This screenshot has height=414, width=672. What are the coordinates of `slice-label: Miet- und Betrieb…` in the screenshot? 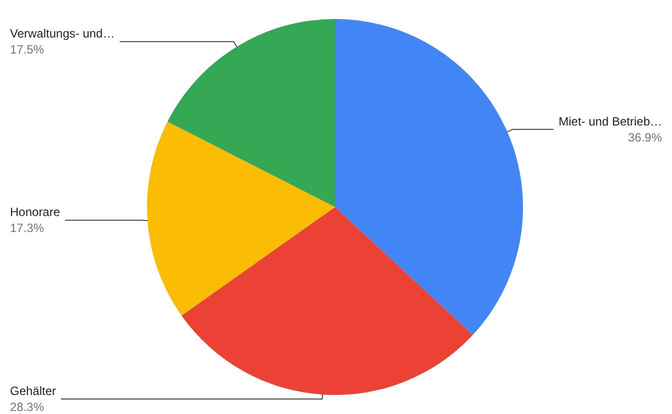 It's located at (610, 121).